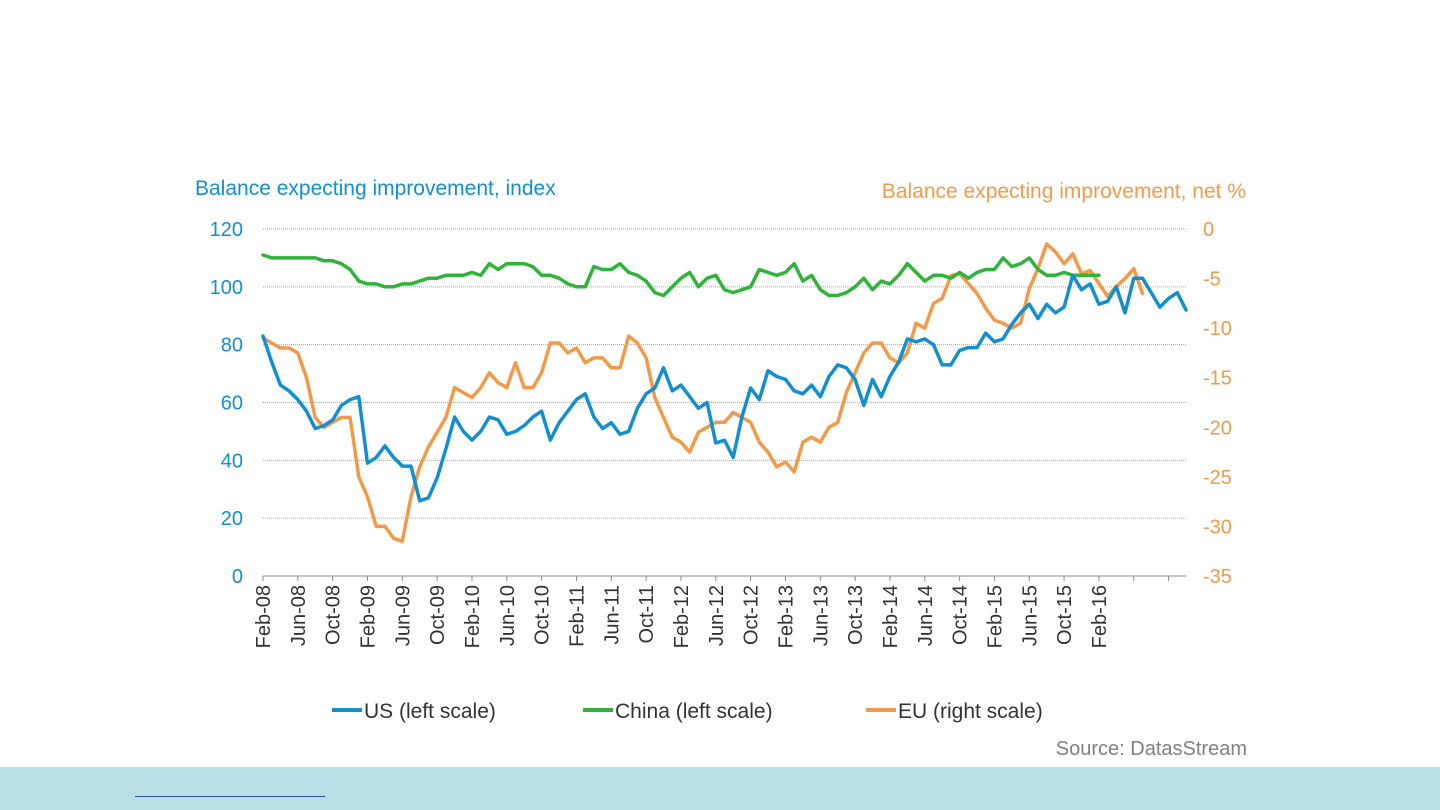 The width and height of the screenshot is (1440, 810). What do you see at coordinates (694, 711) in the screenshot?
I see `china-legend-label: China (left scale)` at bounding box center [694, 711].